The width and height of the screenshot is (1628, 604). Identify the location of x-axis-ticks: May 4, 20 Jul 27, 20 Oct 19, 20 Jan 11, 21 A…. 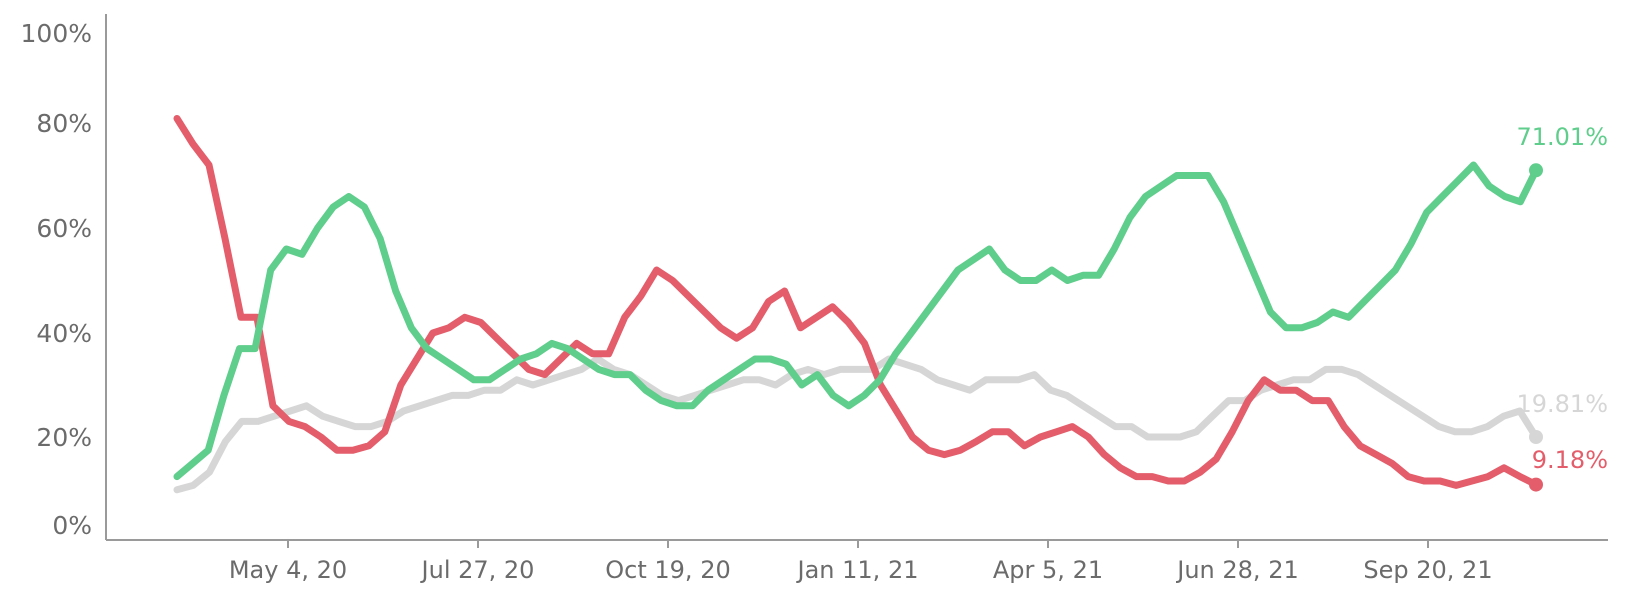
(861, 562).